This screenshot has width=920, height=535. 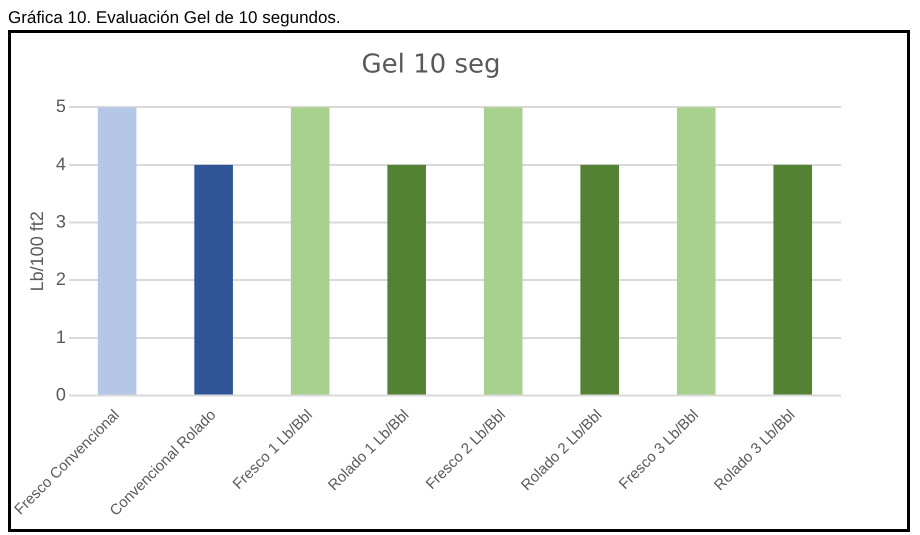 I want to click on y-axis-title: Lb/100 ft2, so click(x=37, y=251).